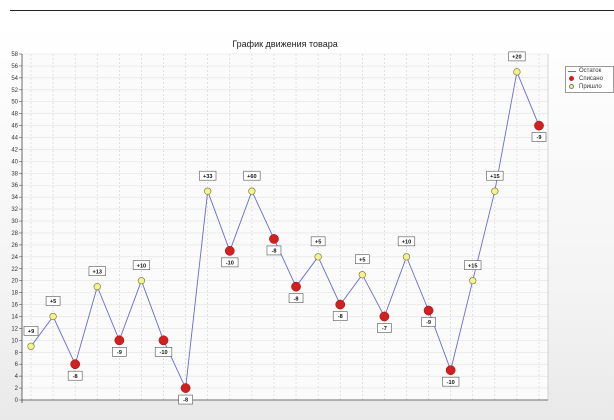 The image size is (614, 420). I want to click on y-tick-label: 24, so click(14, 258).